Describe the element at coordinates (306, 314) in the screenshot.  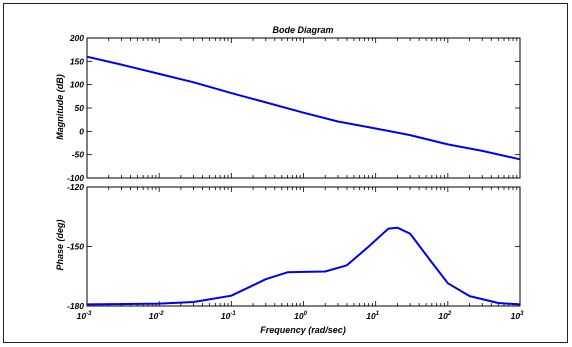
I see `x-tick-exponent: 0` at that location.